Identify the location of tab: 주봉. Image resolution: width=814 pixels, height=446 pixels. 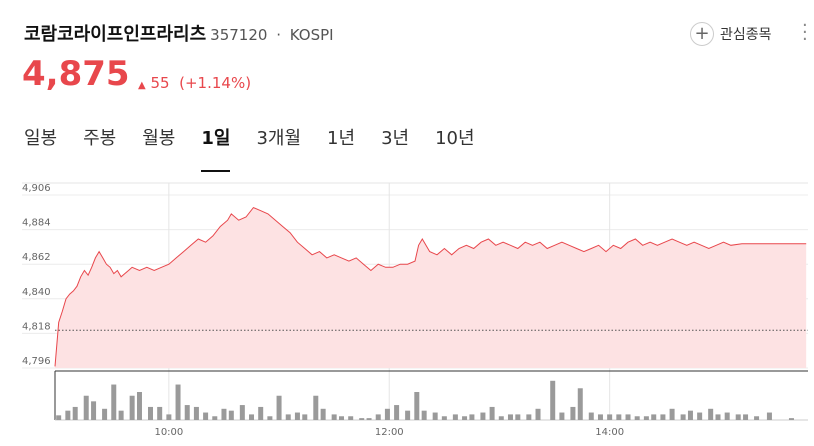
(100, 138).